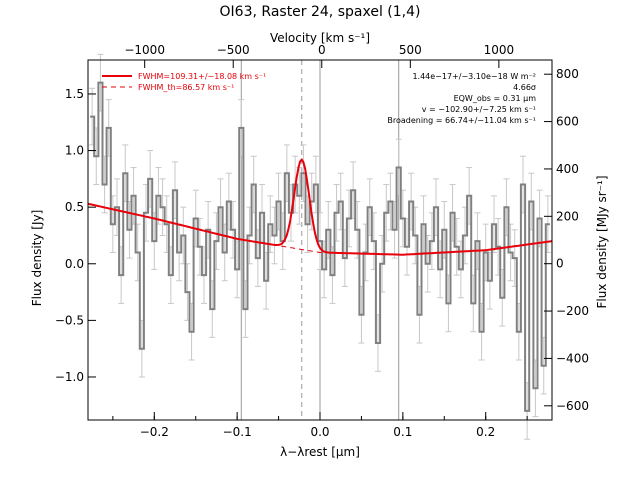  I want to click on annotation-broadening: Broadening = 66.74+/−11.04 km s⁻¹, so click(461, 120).